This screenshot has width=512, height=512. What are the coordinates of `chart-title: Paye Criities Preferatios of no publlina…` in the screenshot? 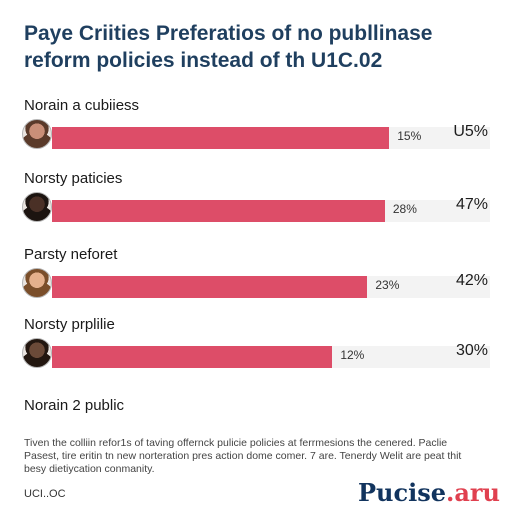 It's located at (228, 47).